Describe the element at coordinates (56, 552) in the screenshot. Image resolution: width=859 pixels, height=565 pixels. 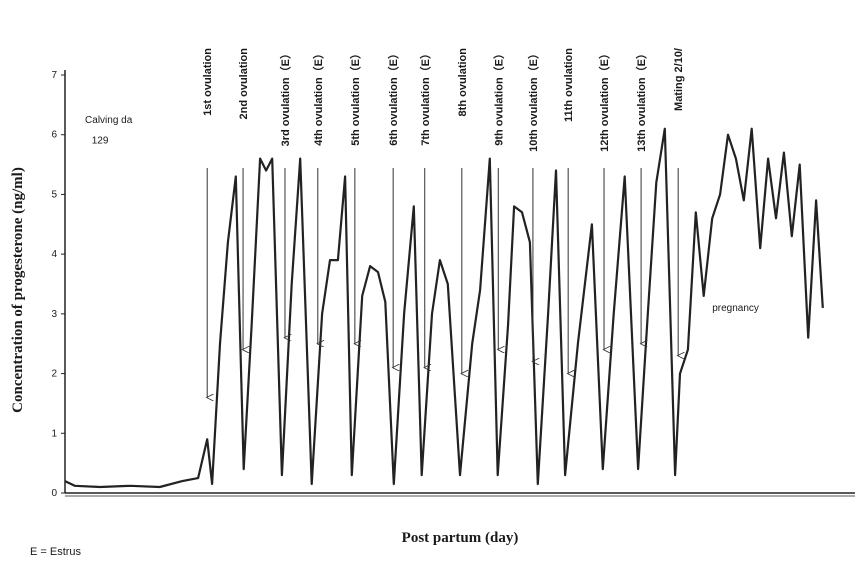
I see `footnote: E = Estrus` at that location.